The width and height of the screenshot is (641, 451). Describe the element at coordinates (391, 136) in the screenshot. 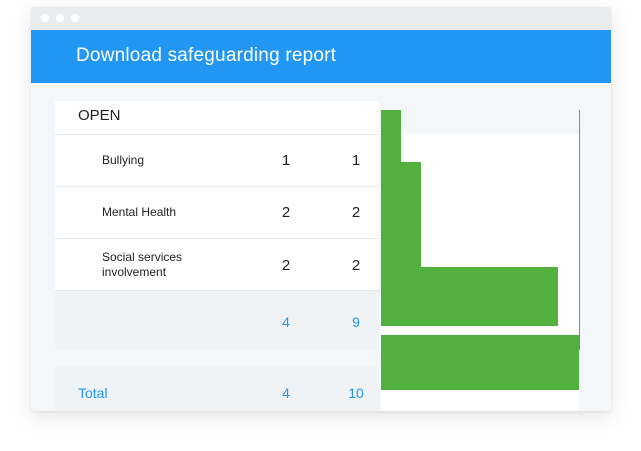

I see `bar-bullying` at that location.